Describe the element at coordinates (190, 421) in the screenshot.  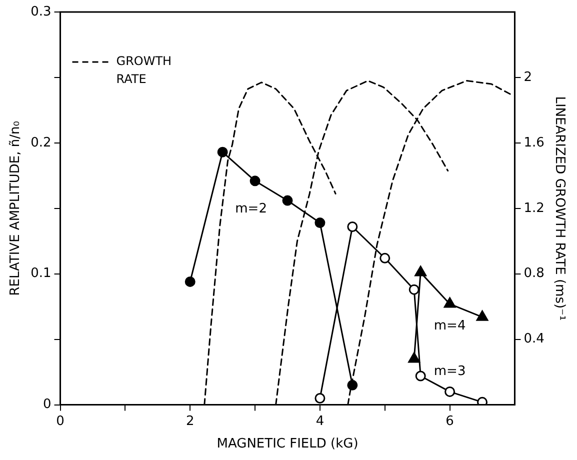
I see `x-tick-label: 2` at that location.